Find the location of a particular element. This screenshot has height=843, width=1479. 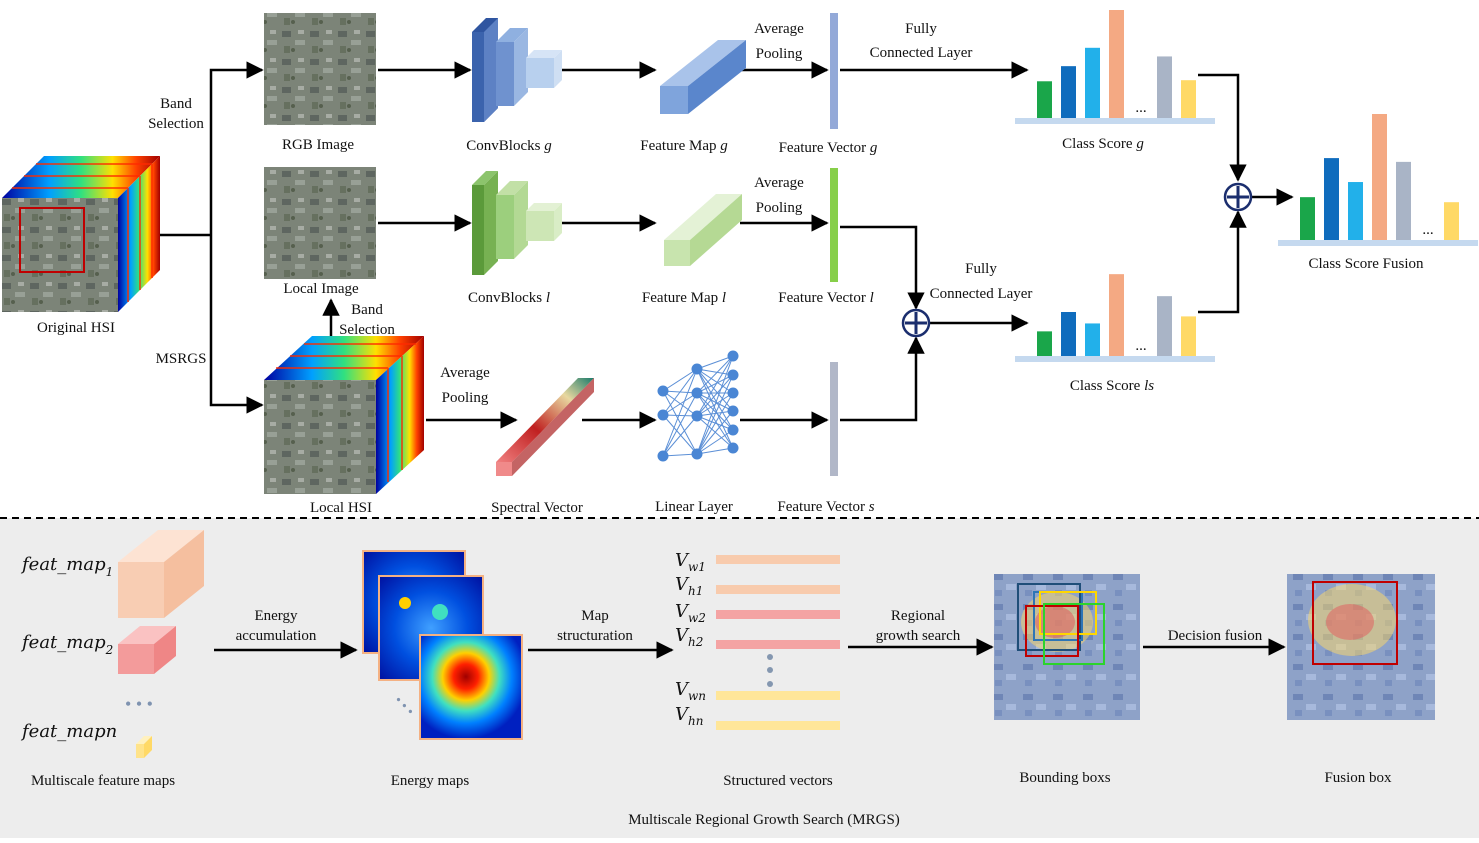

fc-2-line1: Fully is located at coordinates (981, 269).